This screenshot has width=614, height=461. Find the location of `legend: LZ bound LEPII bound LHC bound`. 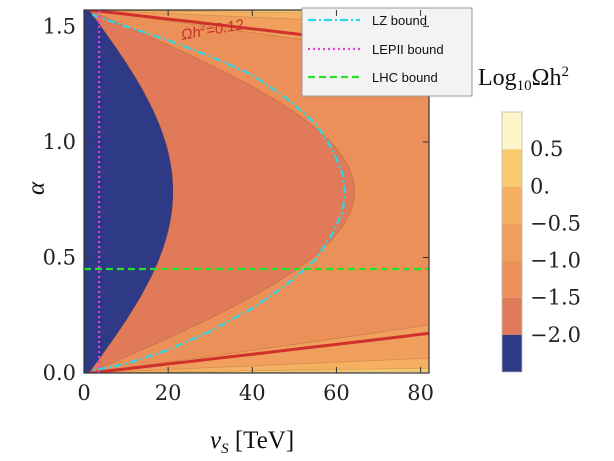

legend: LZ bound LEPII bound LHC bound is located at coordinates (387, 52).